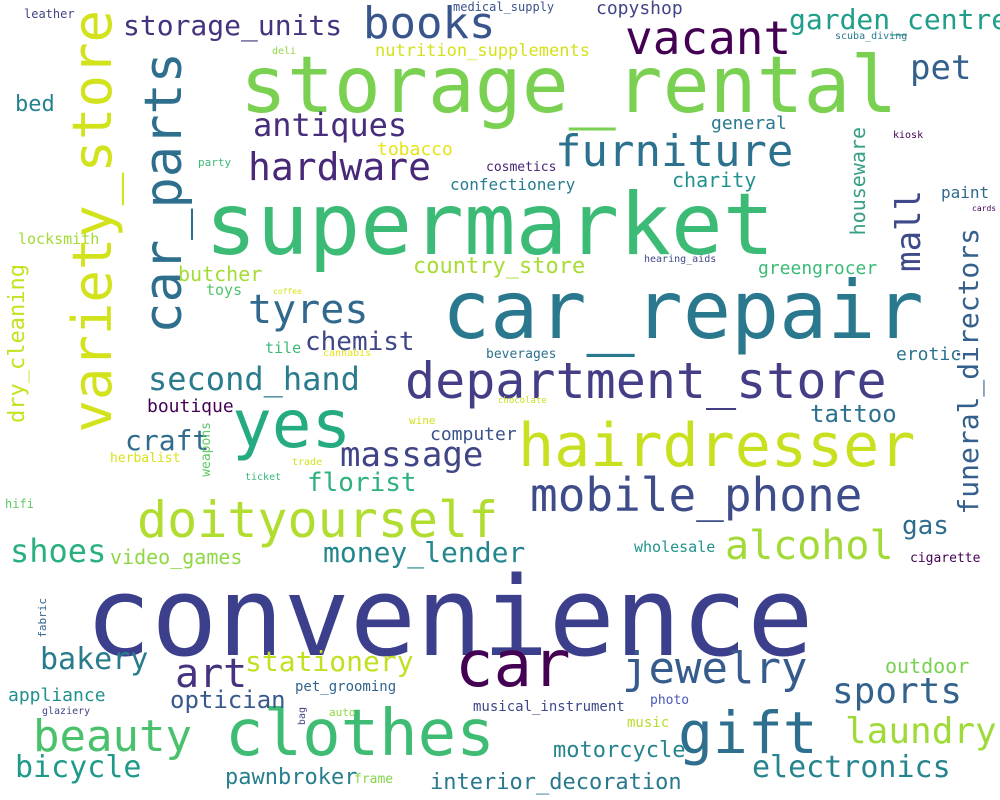 The width and height of the screenshot is (1000, 800). Describe the element at coordinates (473, 434) in the screenshot. I see `word: computer` at that location.